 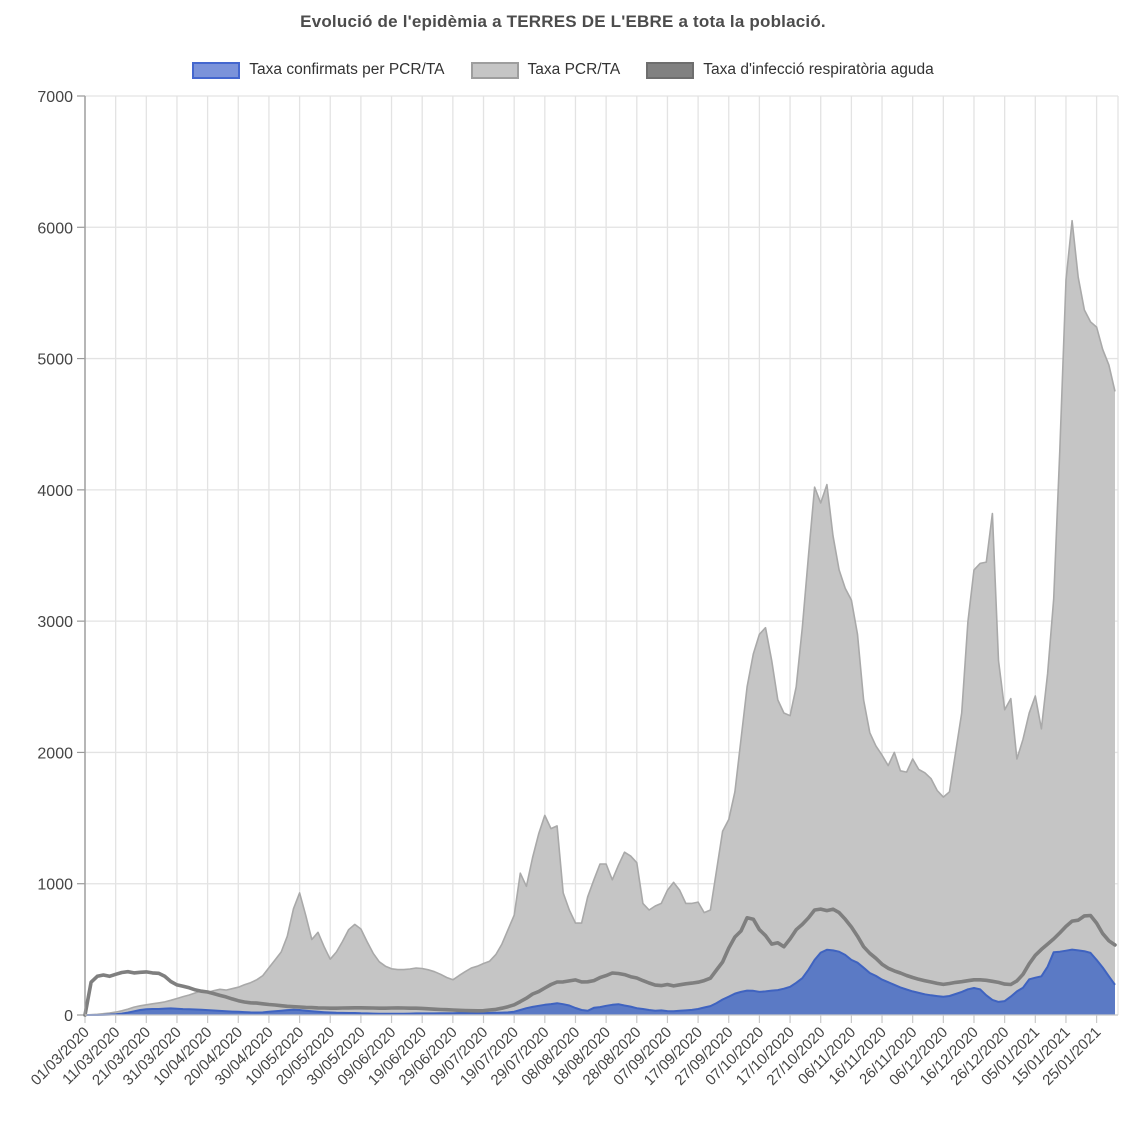 What do you see at coordinates (55, 97) in the screenshot?
I see `y-axis-tick-label: 7000` at bounding box center [55, 97].